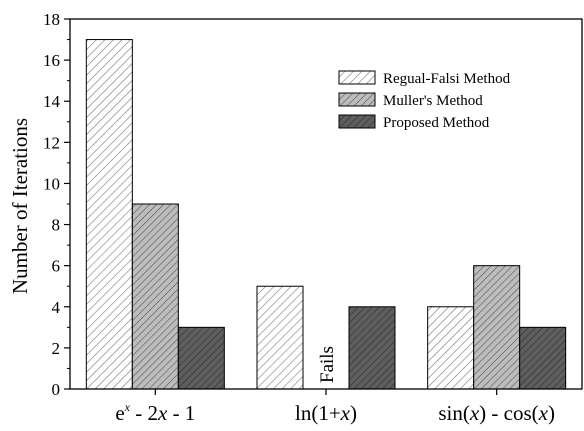 The width and height of the screenshot is (584, 431). What do you see at coordinates (51, 183) in the screenshot?
I see `y-tick-label: 10` at bounding box center [51, 183].